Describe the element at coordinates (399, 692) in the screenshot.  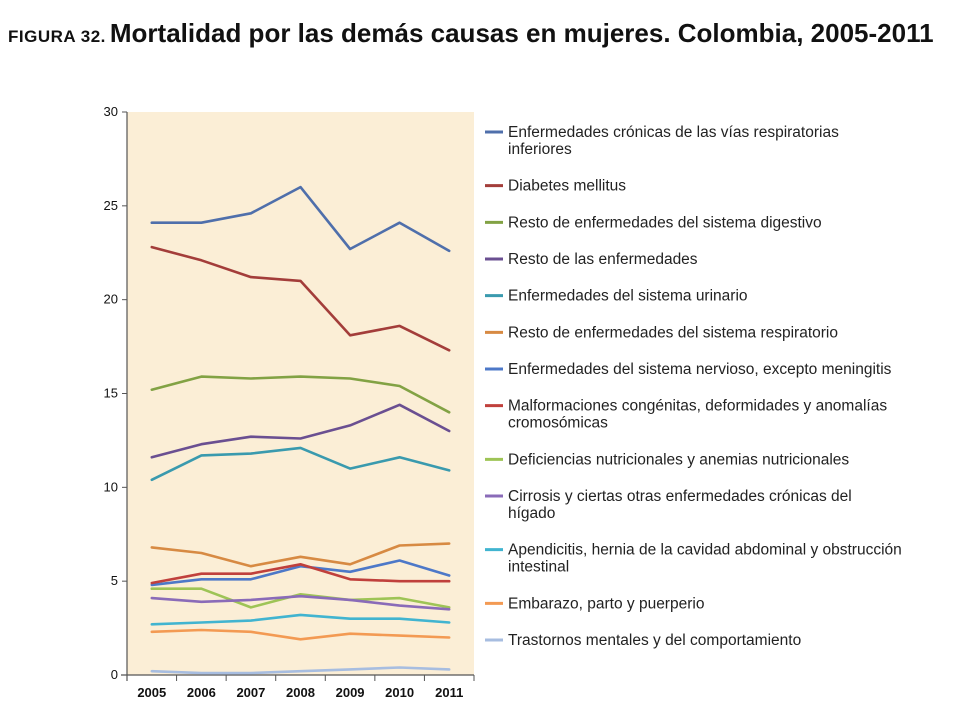
I see `x-tick-label: 2010` at that location.